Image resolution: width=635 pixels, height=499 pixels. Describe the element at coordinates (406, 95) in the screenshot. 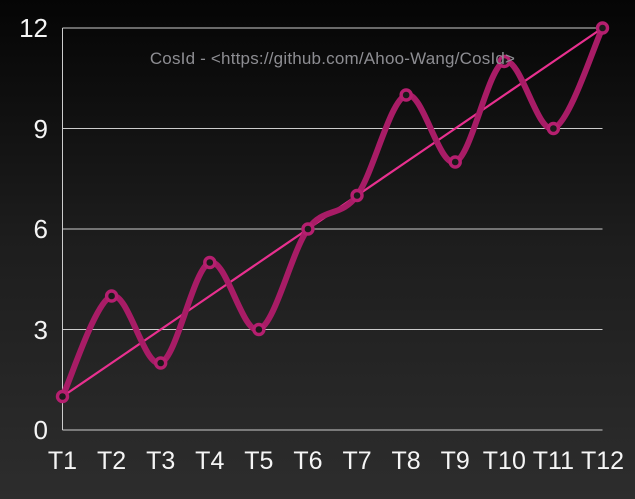

I see `data-point-T8` at that location.